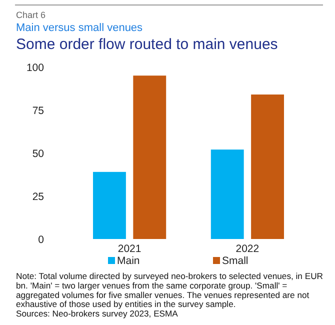  I want to click on legend-label: Small, so click(235, 261).